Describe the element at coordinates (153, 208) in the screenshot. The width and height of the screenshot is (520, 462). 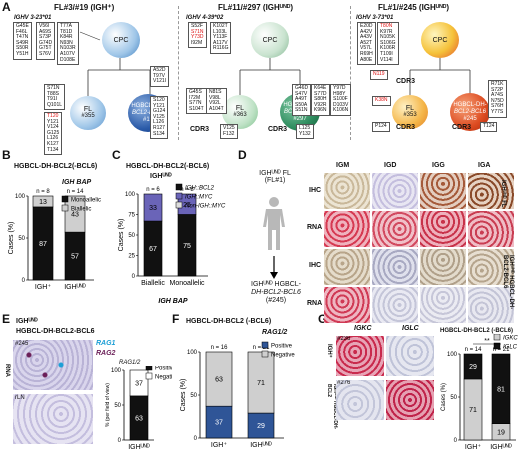
I see `data-label: 33` at that location.